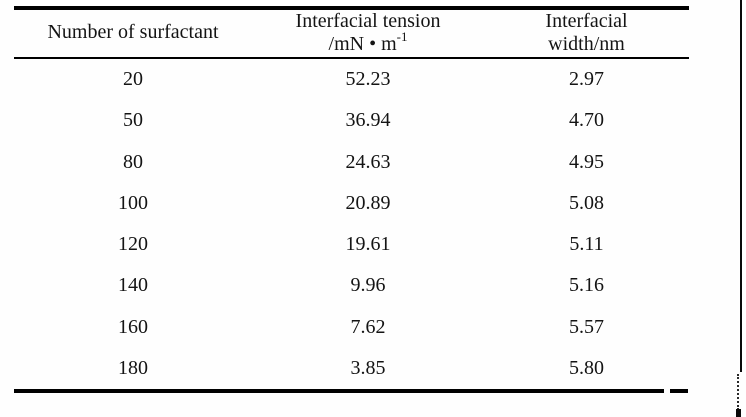  Describe the element at coordinates (368, 79) in the screenshot. I see `cell-interfacial-tension: 52.23` at that location.